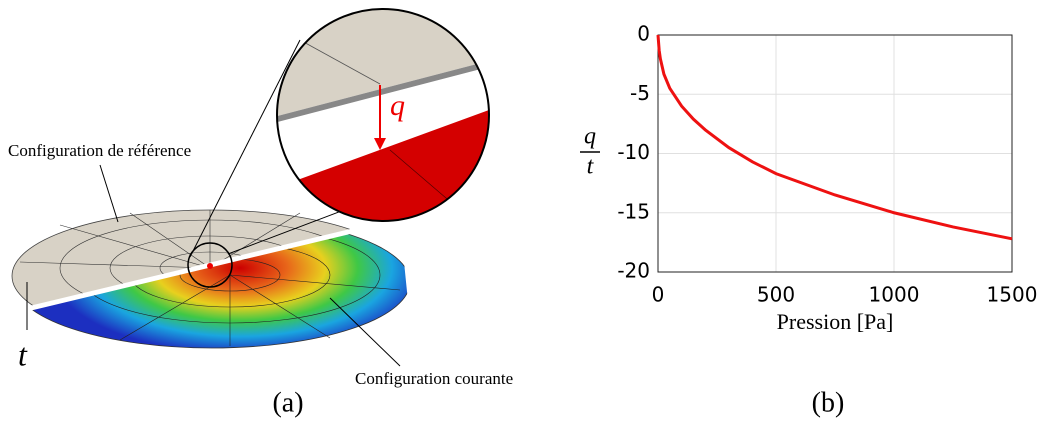 This screenshot has height=421, width=1040. Describe the element at coordinates (633, 211) in the screenshot. I see `y-tick-label: -15` at that location.